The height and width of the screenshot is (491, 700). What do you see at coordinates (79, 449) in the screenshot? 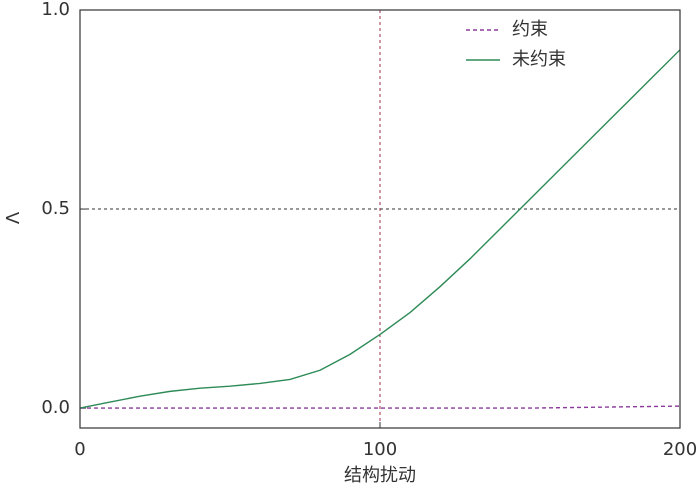
I see `x-tick-label: 0` at bounding box center [79, 449].